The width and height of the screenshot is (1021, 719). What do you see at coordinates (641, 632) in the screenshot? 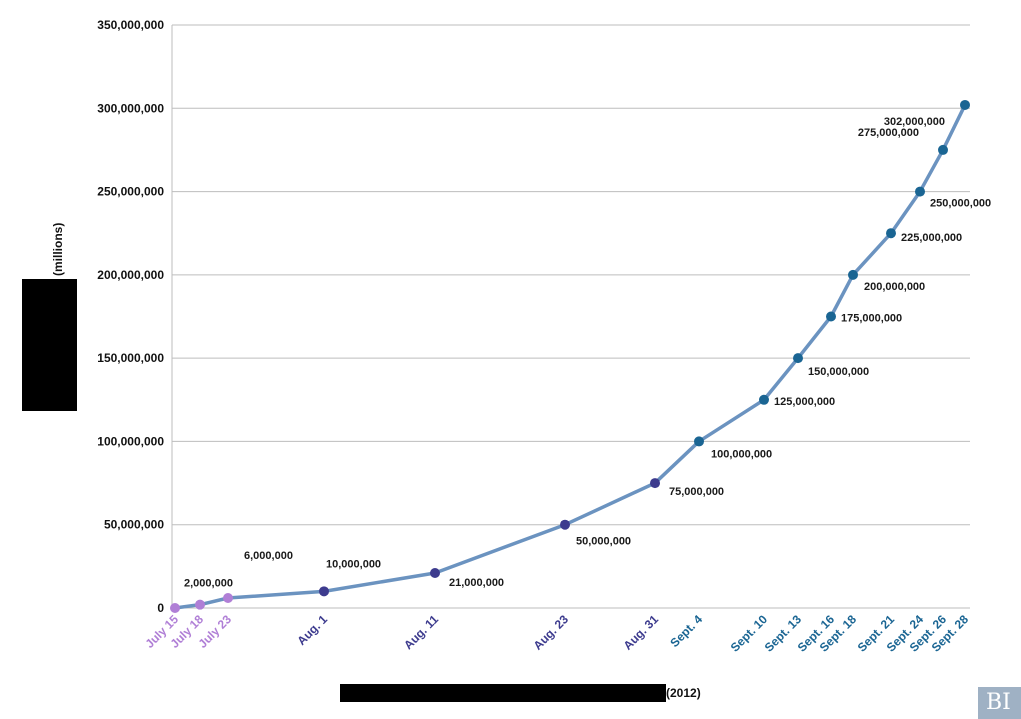
I see `x-tick-label: Aug. 31` at bounding box center [641, 632].